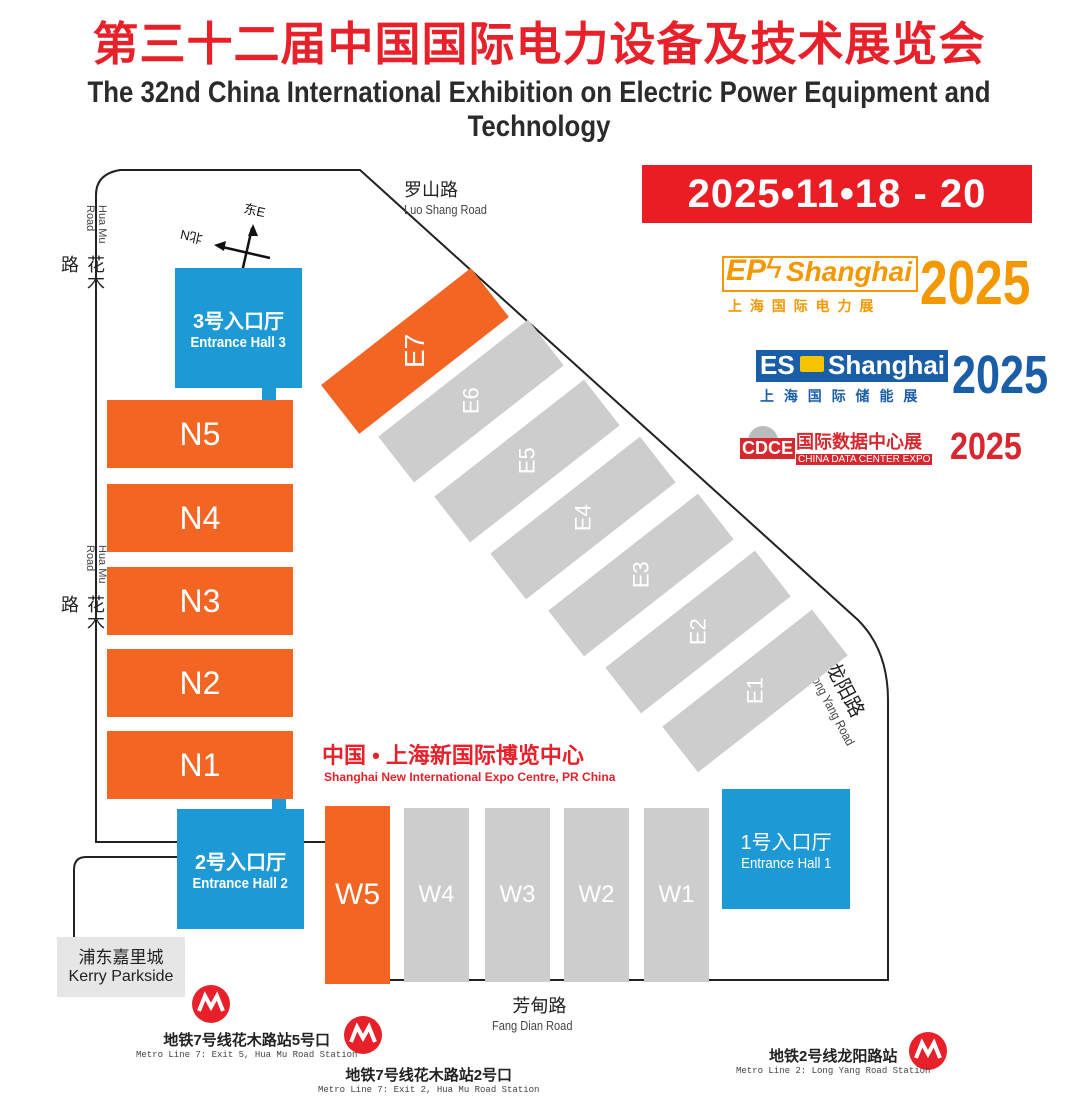  I want to click on entrance-hall-1: 1号入口厅 Entrance Hall 1, so click(786, 849).